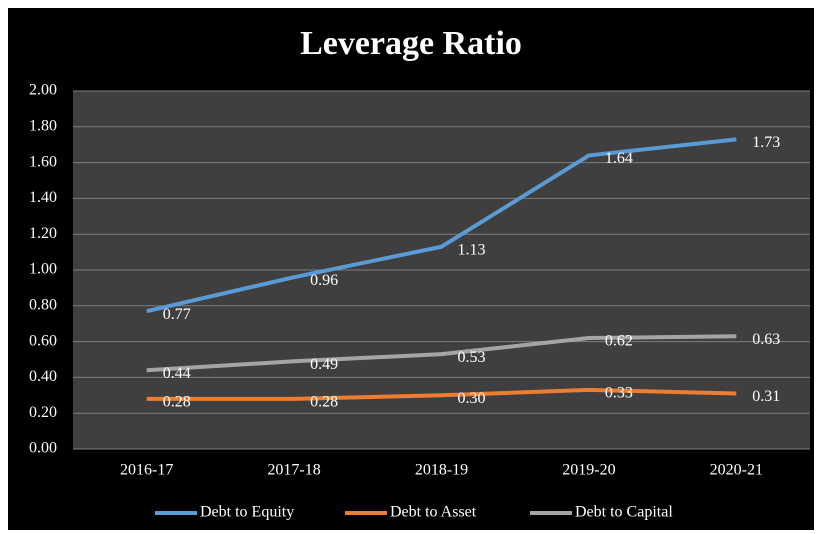 This screenshot has width=821, height=534. I want to click on y-tick-label: 0.20, so click(43, 412).